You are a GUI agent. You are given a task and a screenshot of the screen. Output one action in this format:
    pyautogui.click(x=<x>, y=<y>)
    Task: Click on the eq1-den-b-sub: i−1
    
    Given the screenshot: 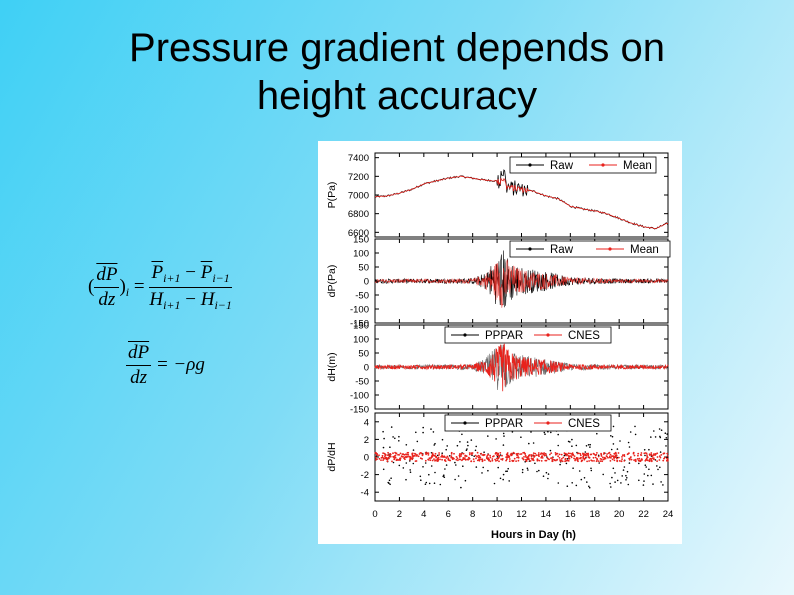 What is the action you would take?
    pyautogui.click(x=223, y=305)
    